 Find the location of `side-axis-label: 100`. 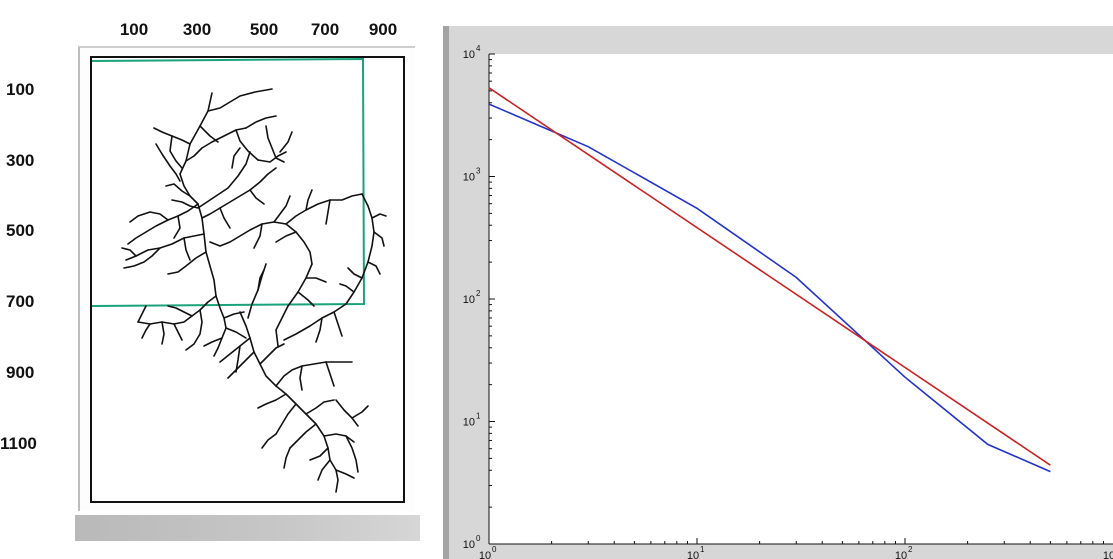

side-axis-label: 100 is located at coordinates (20, 89).